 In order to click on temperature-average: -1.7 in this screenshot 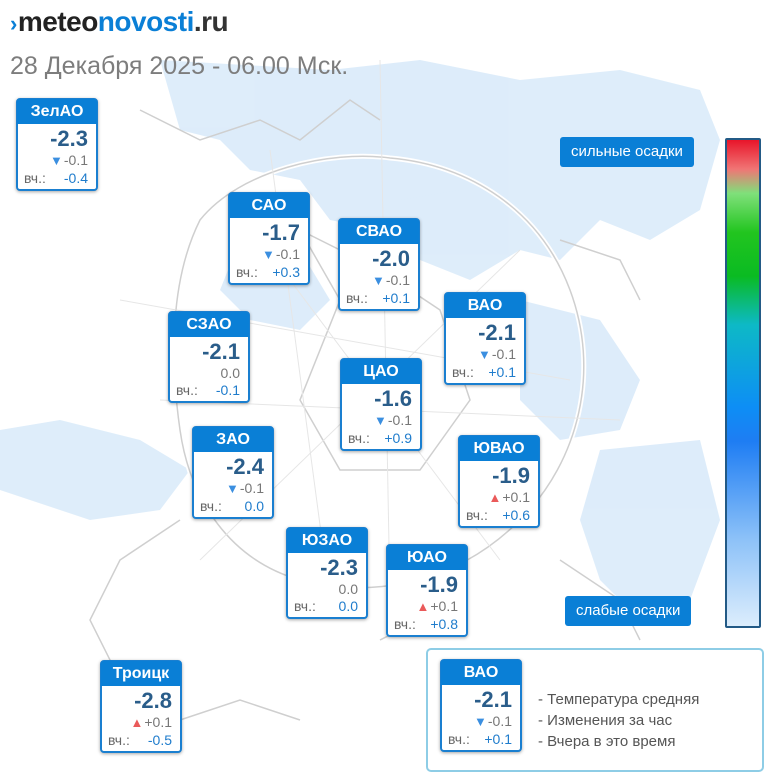, I will do `click(281, 232)`.